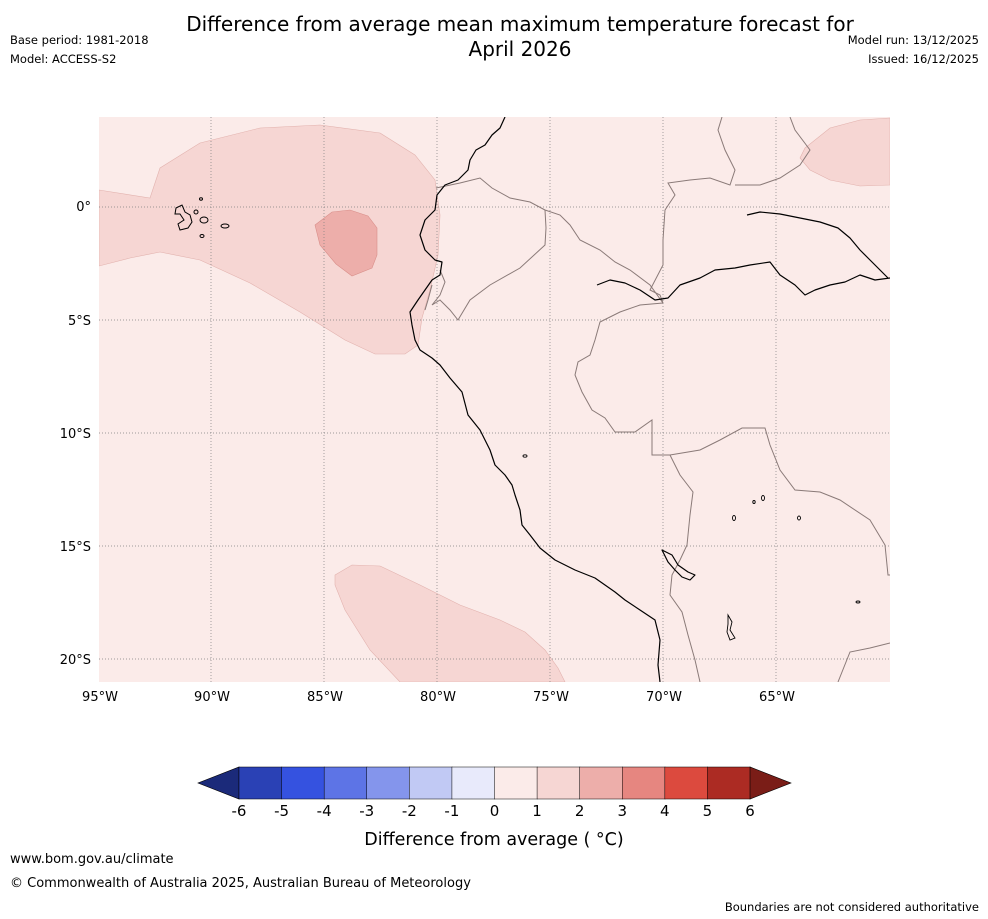 The height and width of the screenshot is (919, 988). Describe the element at coordinates (923, 59) in the screenshot. I see `issued-label: Issued: 16/12/2025` at that location.